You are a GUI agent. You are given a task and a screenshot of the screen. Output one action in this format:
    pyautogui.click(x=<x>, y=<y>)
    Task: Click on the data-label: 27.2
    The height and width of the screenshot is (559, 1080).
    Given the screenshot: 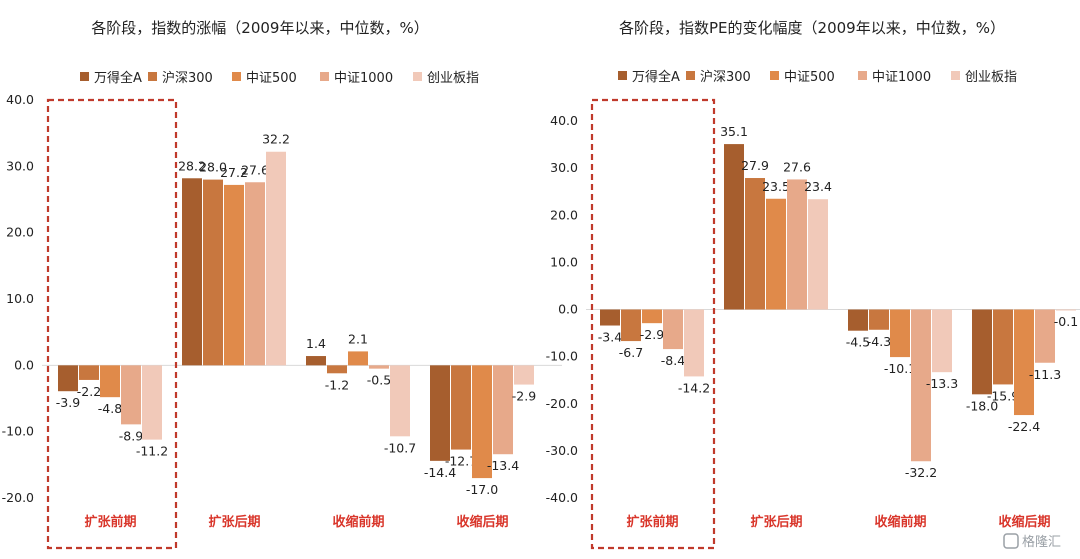 What is the action you would take?
    pyautogui.click(x=234, y=172)
    